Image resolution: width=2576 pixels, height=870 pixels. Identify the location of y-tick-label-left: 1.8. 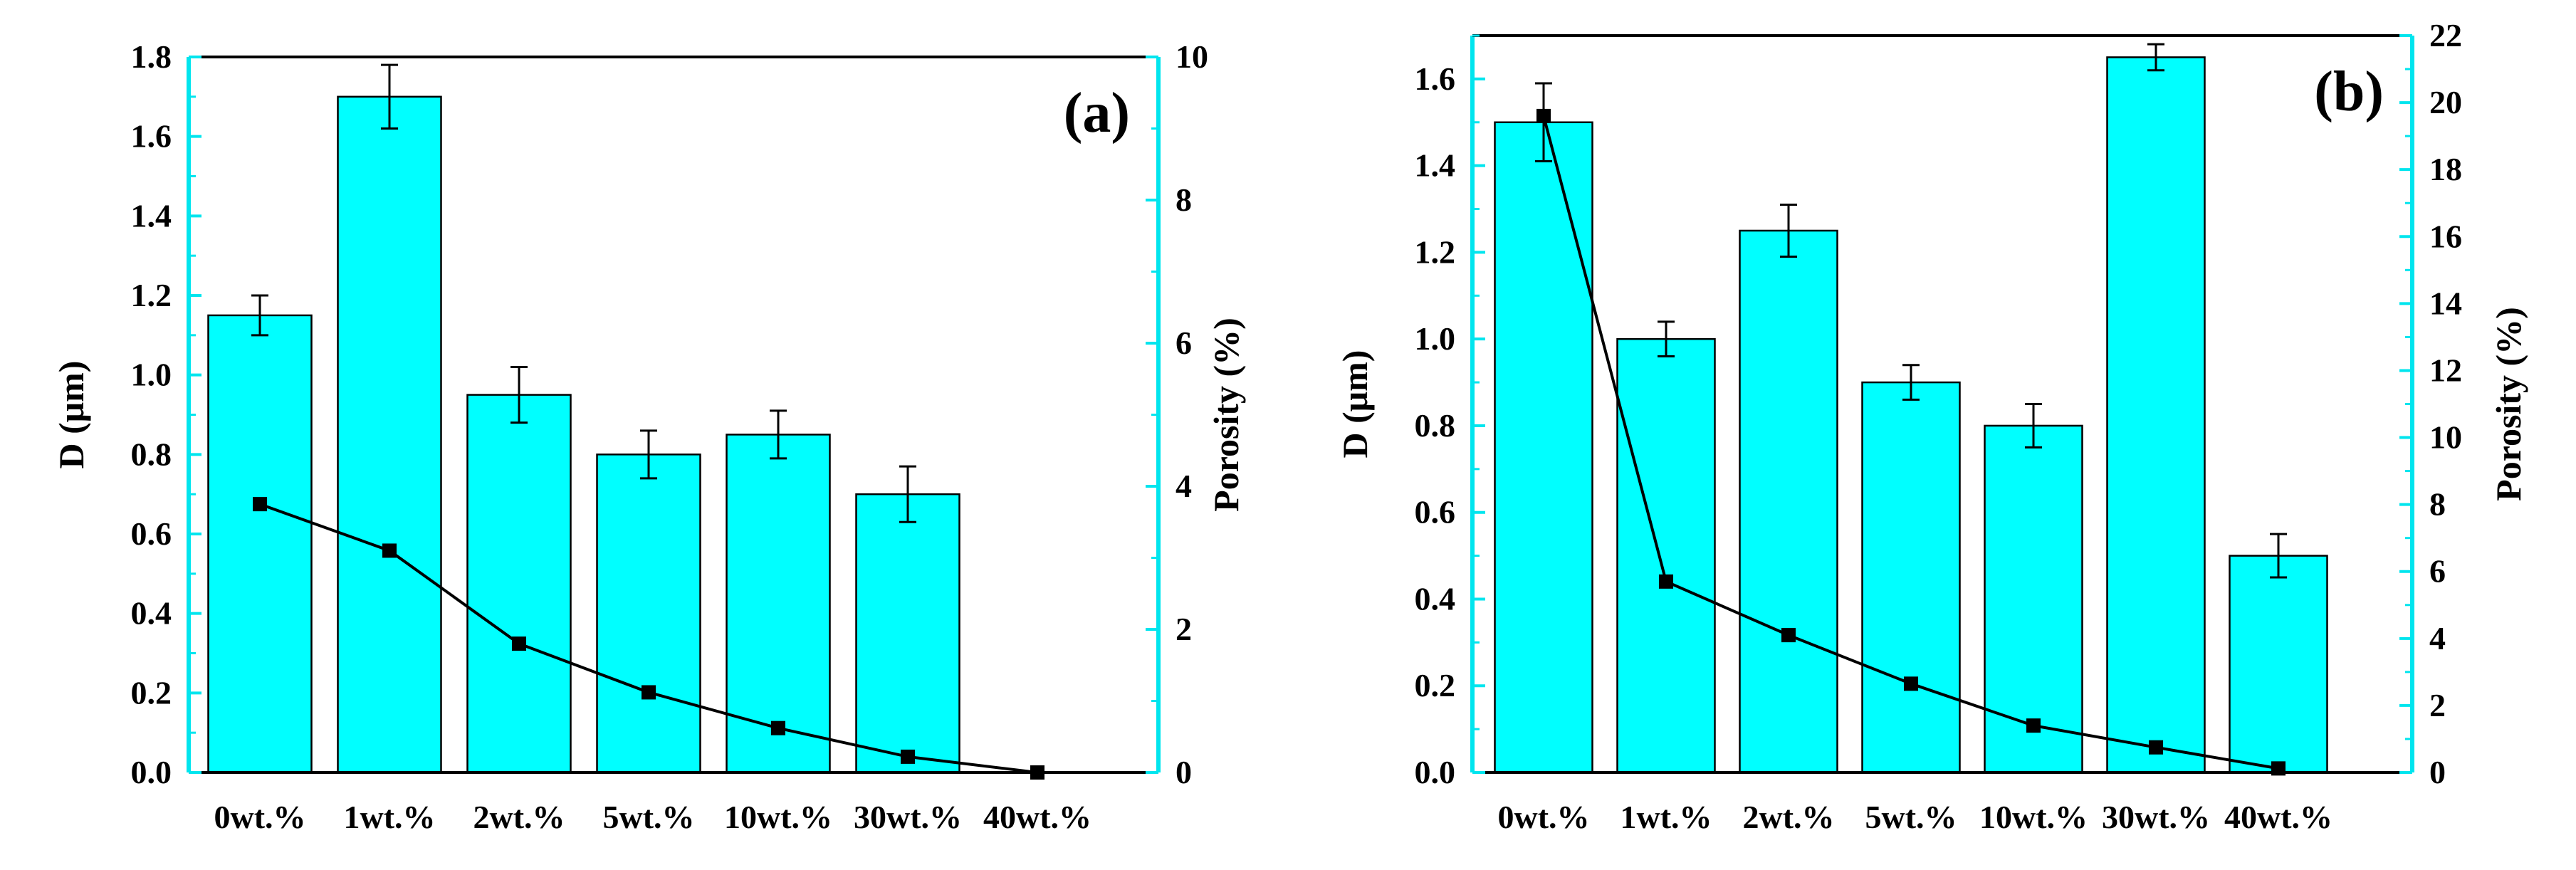
(151, 57).